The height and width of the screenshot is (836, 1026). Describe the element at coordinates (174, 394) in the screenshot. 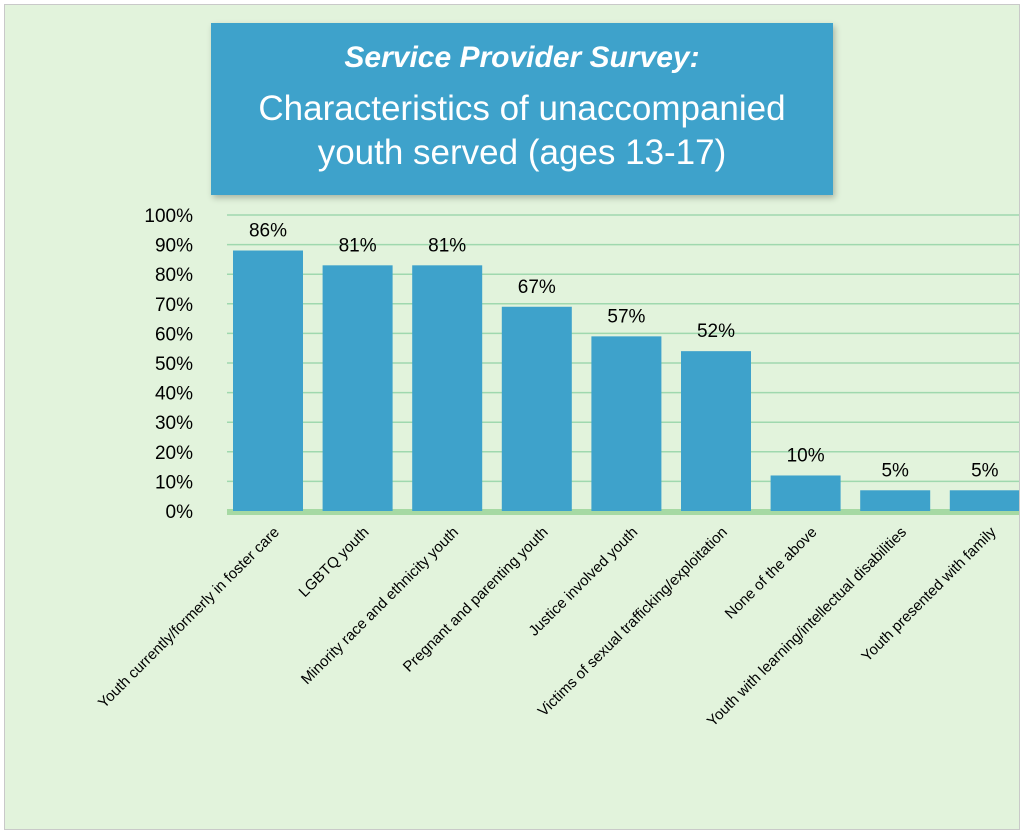

I see `y-tick-label: 40%` at that location.